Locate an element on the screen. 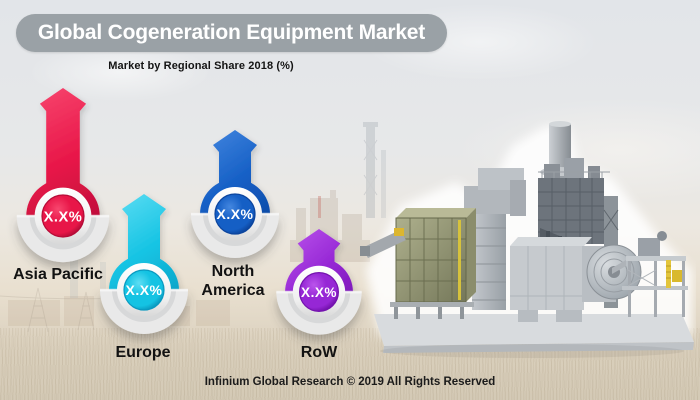 This screenshot has width=700, height=400. chart-subtitle: Market by Regional Share 2018 (%) is located at coordinates (201, 66).